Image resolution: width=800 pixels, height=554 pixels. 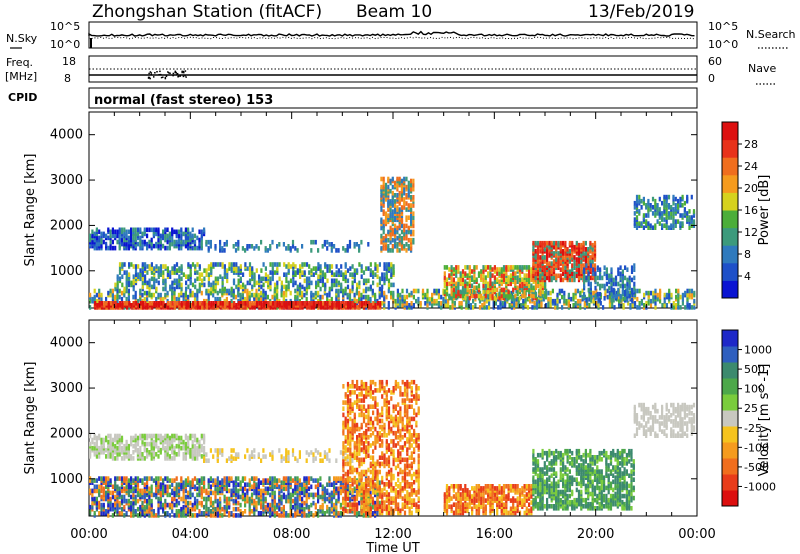 What do you see at coordinates (723, 44) in the screenshot?
I see `nsearch-tick-bottom: 10^0` at bounding box center [723, 44].